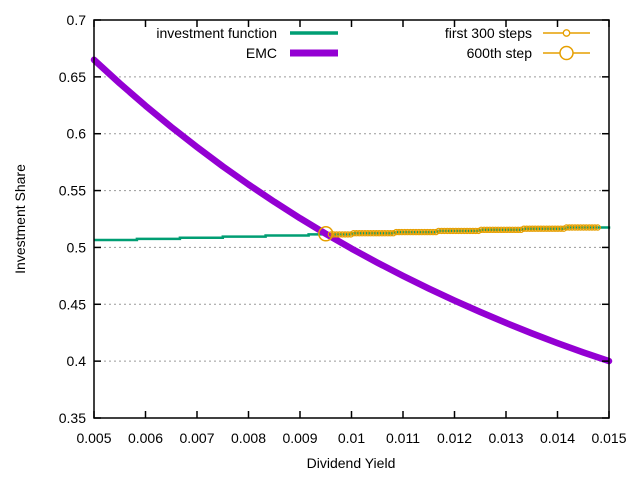 This screenshot has height=480, width=640. I want to click on x-tick-label: 0.013, so click(505, 438).